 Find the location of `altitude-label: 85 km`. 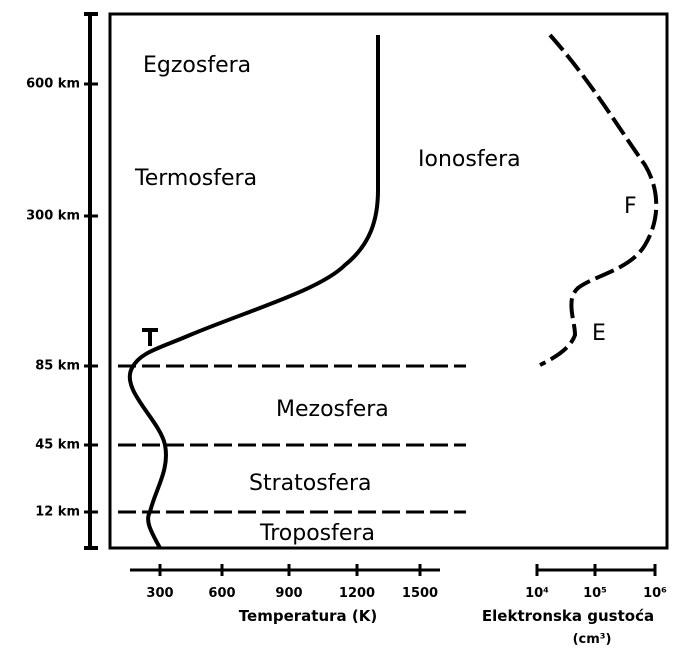

altitude-label: 85 km is located at coordinates (57, 366).